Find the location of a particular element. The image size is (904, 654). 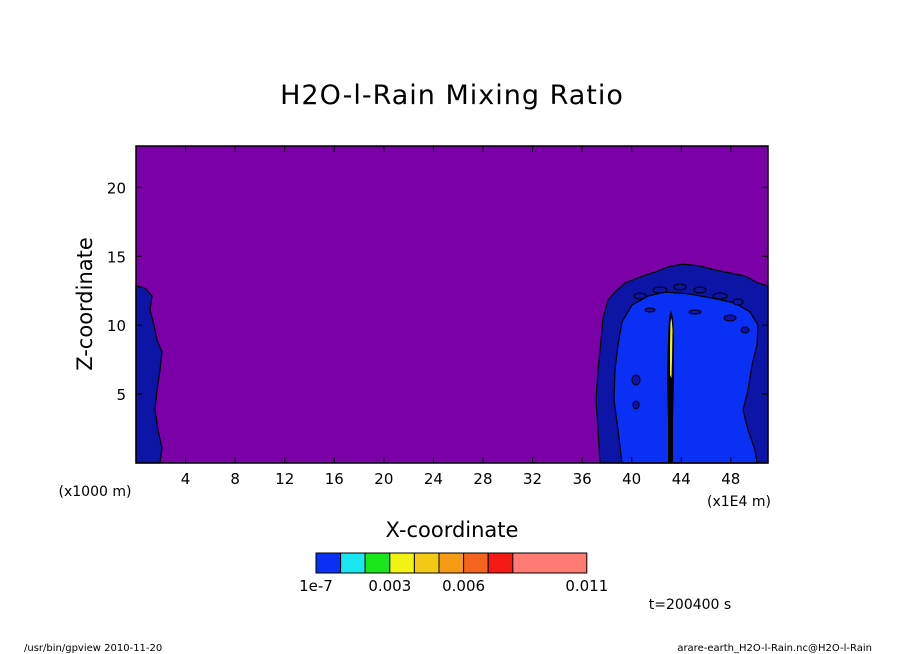

y-tick-label: 15 is located at coordinates (116, 257).